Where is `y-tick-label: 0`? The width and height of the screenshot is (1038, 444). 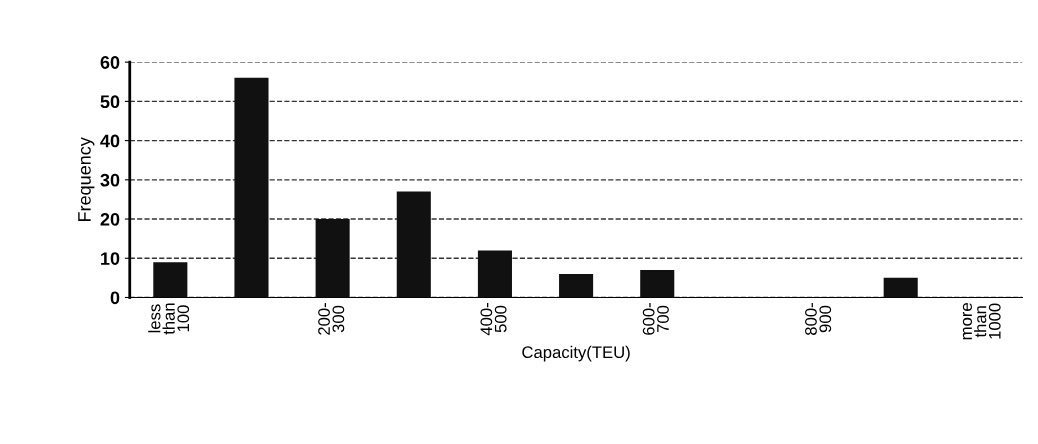 y-tick-label: 0 is located at coordinates (115, 298).